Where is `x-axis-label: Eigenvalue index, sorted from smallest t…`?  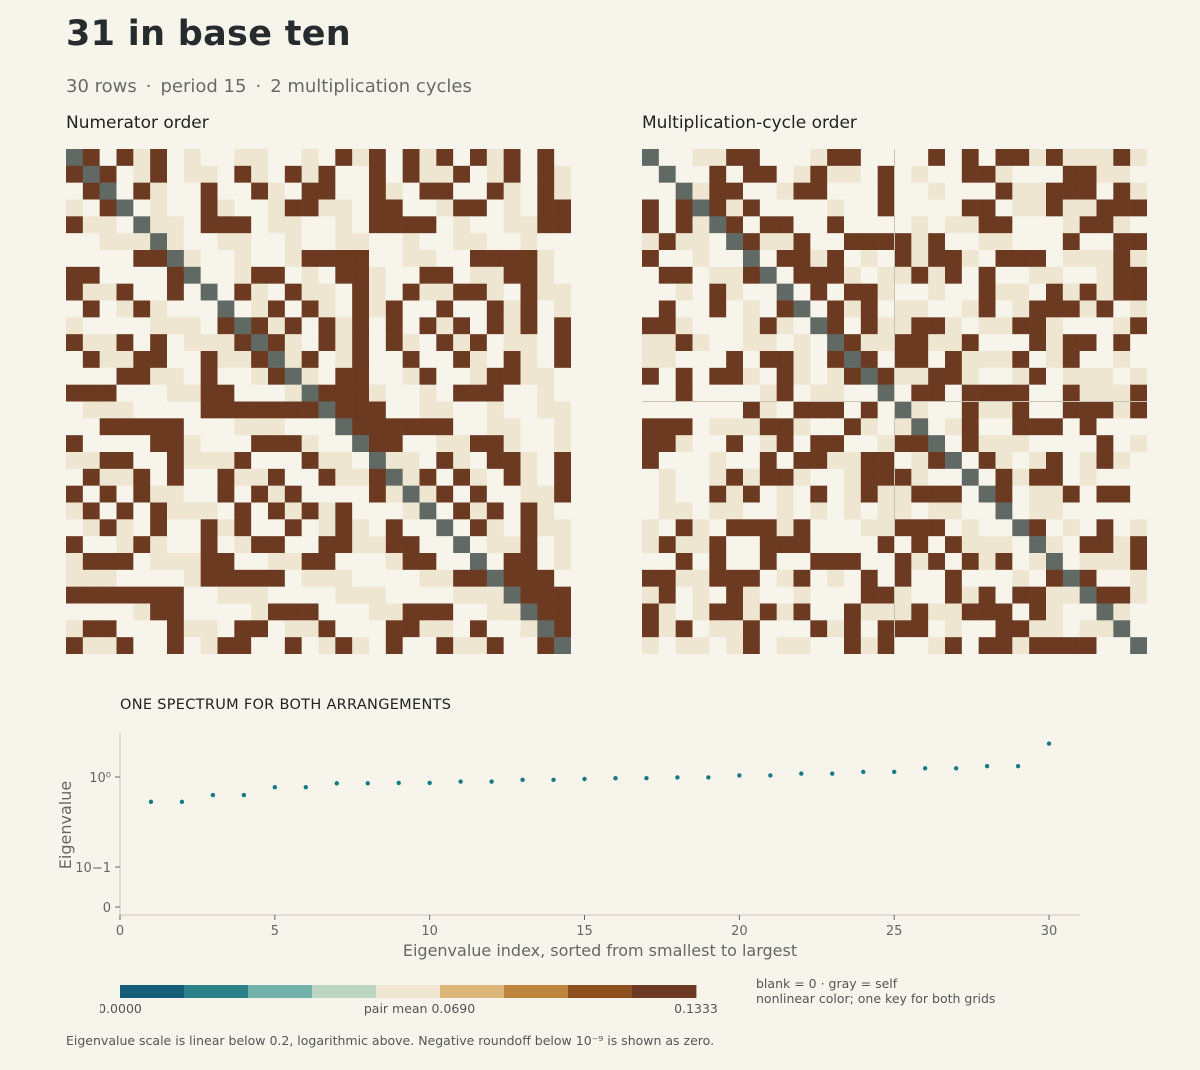 x-axis-label: Eigenvalue index, sorted from smallest t… is located at coordinates (600, 950).